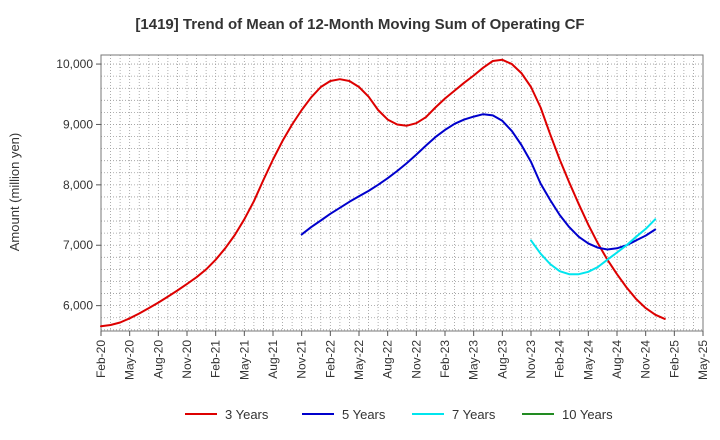  What do you see at coordinates (78, 306) in the screenshot?
I see `y-tick-label: 6,000` at bounding box center [78, 306].